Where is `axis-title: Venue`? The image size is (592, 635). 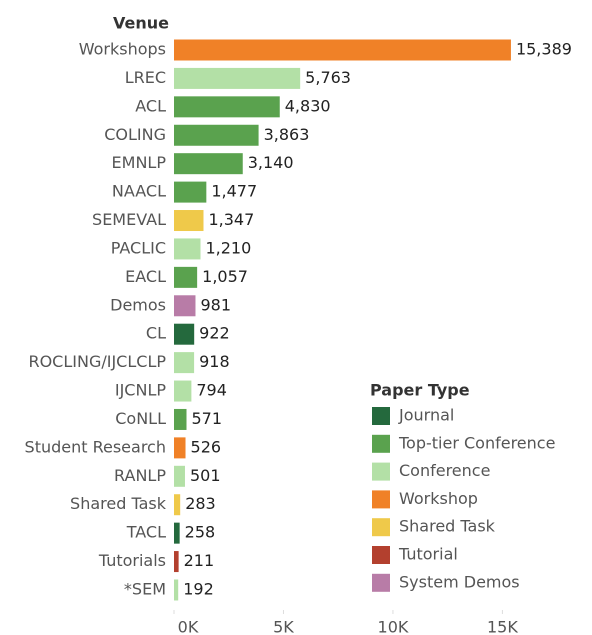 axis-title: Venue is located at coordinates (141, 23).